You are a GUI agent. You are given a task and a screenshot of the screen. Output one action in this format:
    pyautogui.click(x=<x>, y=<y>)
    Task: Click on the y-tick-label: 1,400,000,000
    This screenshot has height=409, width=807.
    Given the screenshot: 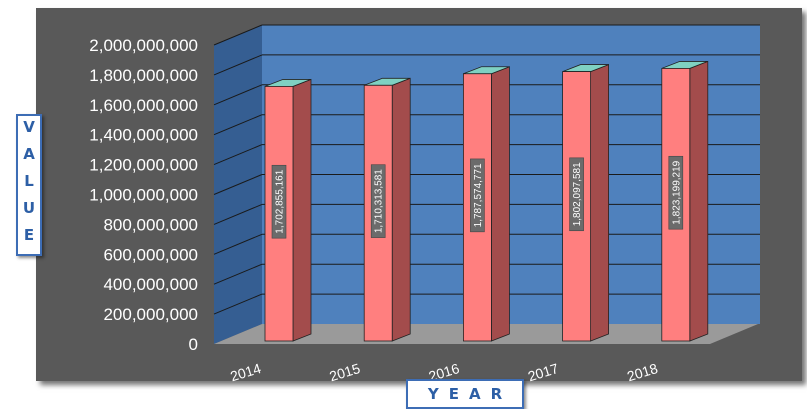 What is the action you would take?
    pyautogui.click(x=143, y=135)
    